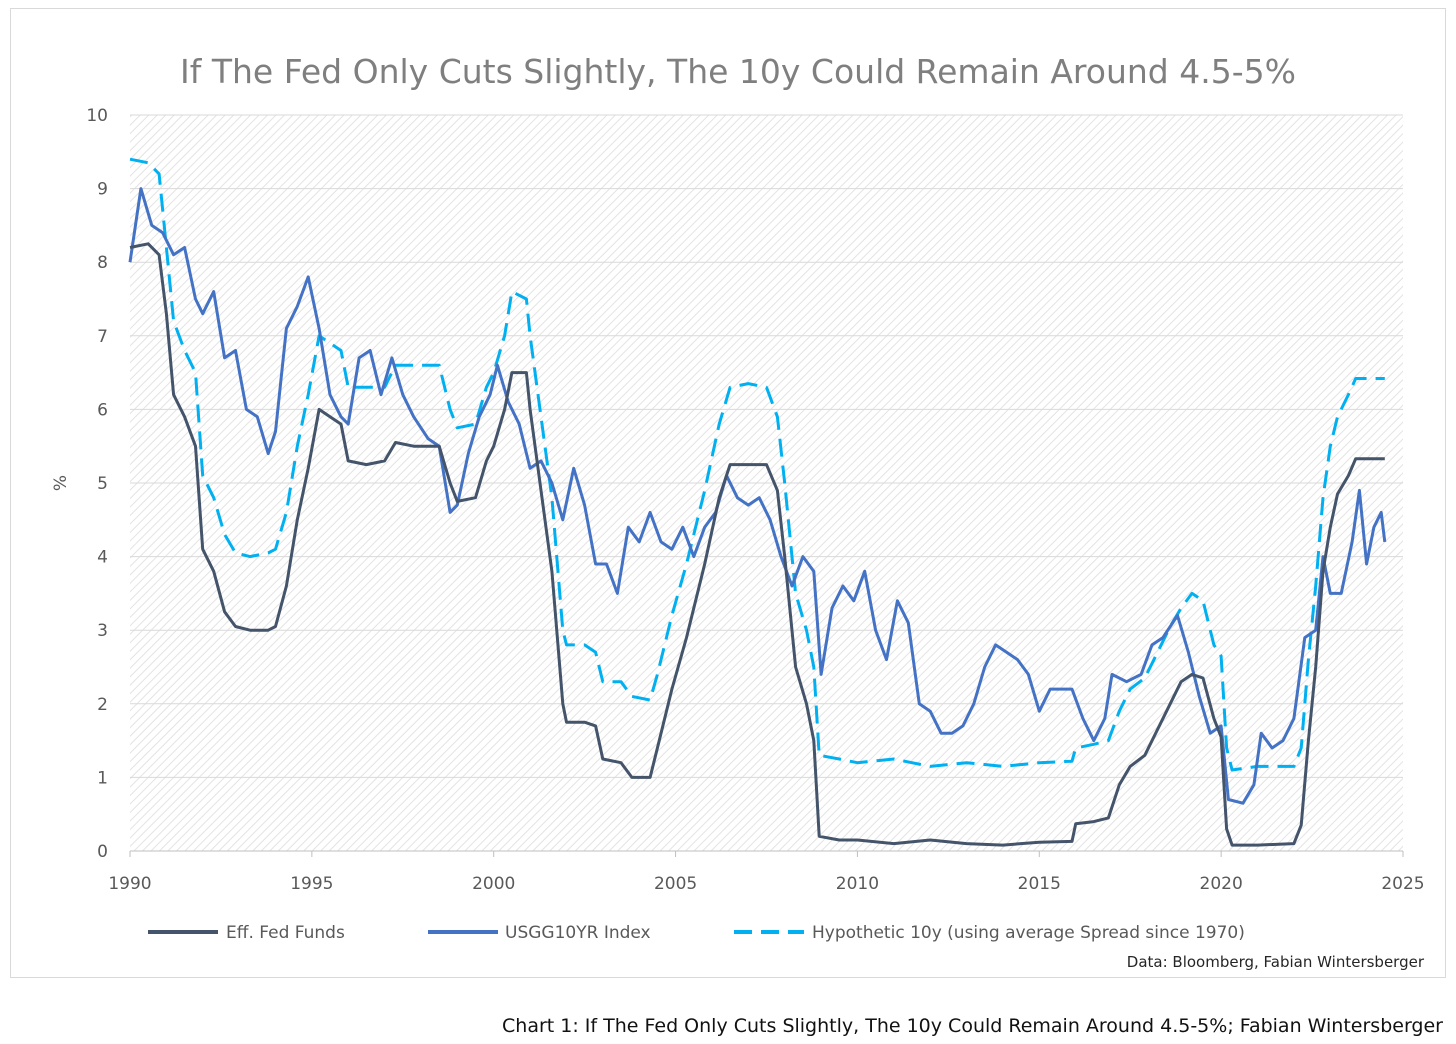 The image size is (1456, 1044). Describe the element at coordinates (97, 116) in the screenshot. I see `y-tick-label: 10` at that location.